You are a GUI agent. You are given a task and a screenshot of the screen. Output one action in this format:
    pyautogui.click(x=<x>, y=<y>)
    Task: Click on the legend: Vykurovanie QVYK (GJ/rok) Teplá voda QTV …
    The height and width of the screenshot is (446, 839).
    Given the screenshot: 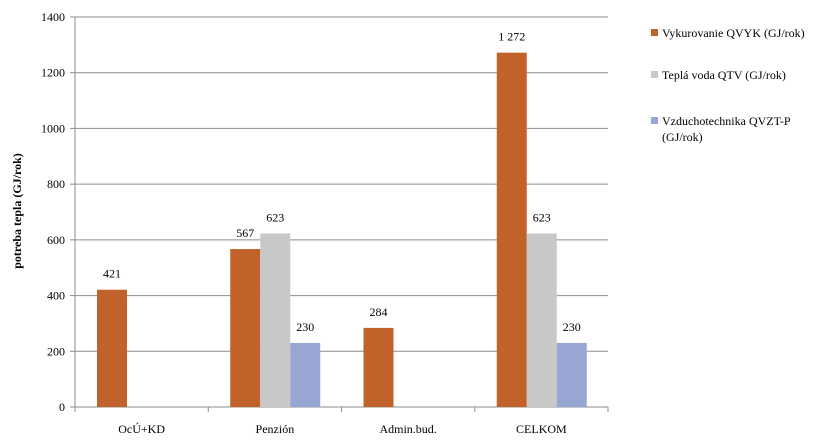 What is the action you would take?
    pyautogui.click(x=728, y=85)
    